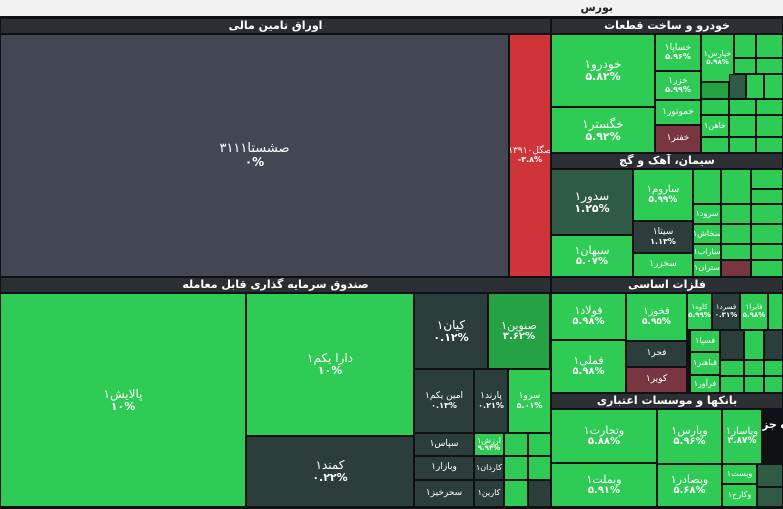 This screenshot has height=509, width=783. I want to click on treemap-tile: سبهان۱ ۵.۰۷%, so click(592, 256).